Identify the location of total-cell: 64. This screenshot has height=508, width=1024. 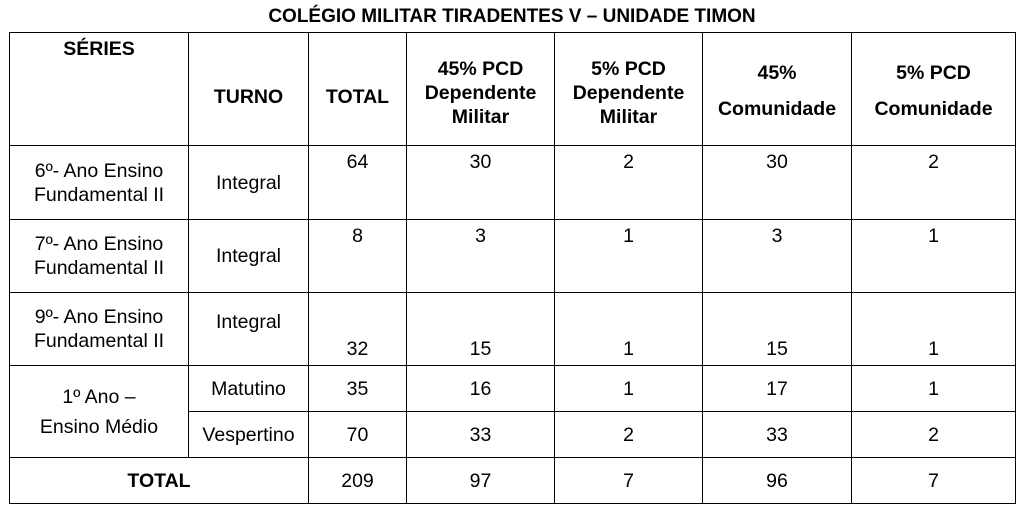
(357, 182).